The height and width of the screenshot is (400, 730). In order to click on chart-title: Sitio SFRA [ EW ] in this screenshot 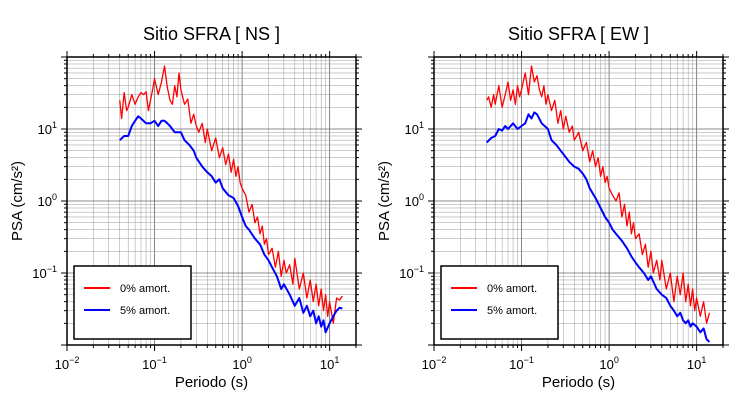, I will do `click(578, 34)`.